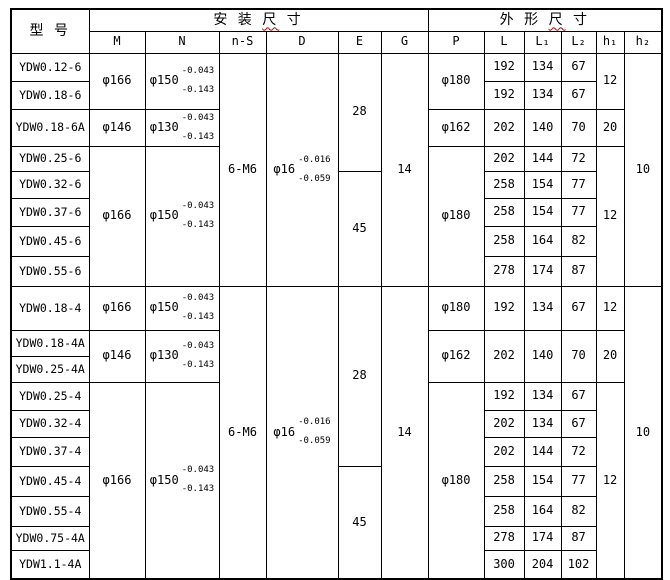  What do you see at coordinates (359, 522) in the screenshot?
I see `cell-e: 45` at bounding box center [359, 522].